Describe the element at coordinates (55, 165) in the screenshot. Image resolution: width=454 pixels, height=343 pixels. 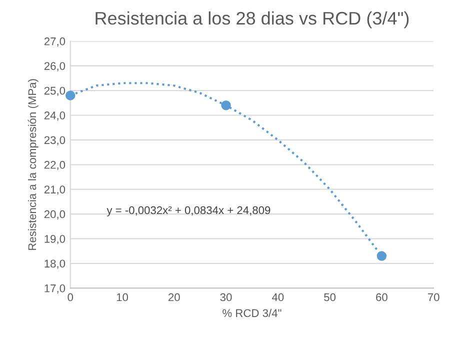
I see `y-tick-label: 22,0` at that location.